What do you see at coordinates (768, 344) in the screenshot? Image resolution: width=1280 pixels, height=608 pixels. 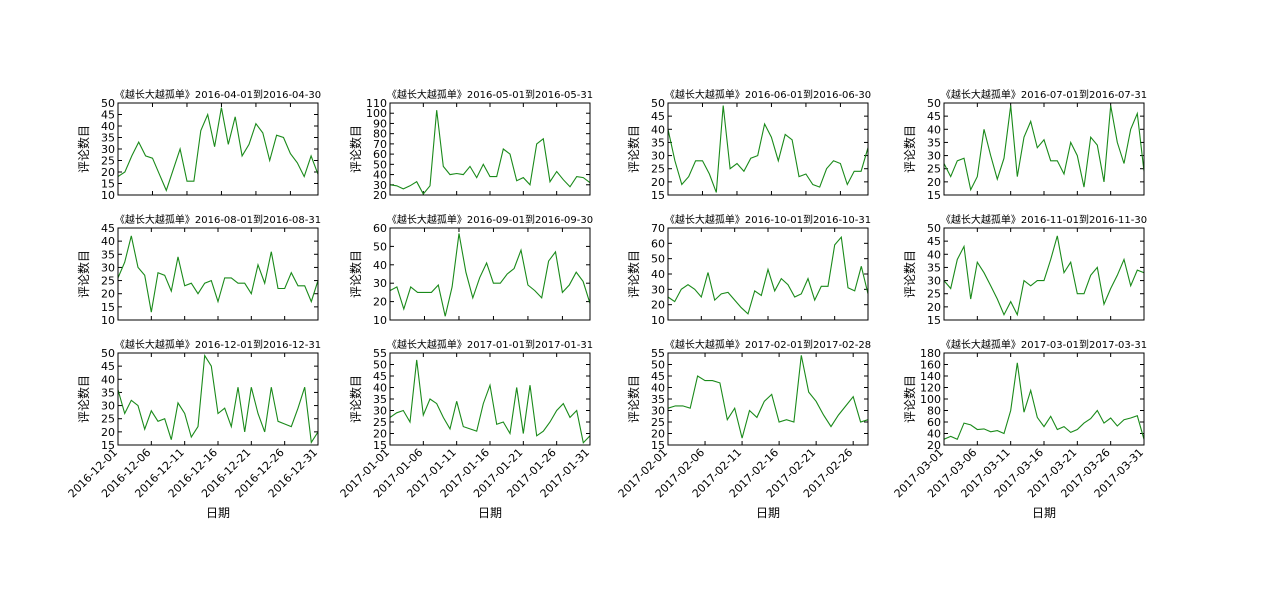 I see `panel-title: 《越长大越孤单》2017-02-01到2017-02-28` at bounding box center [768, 344].